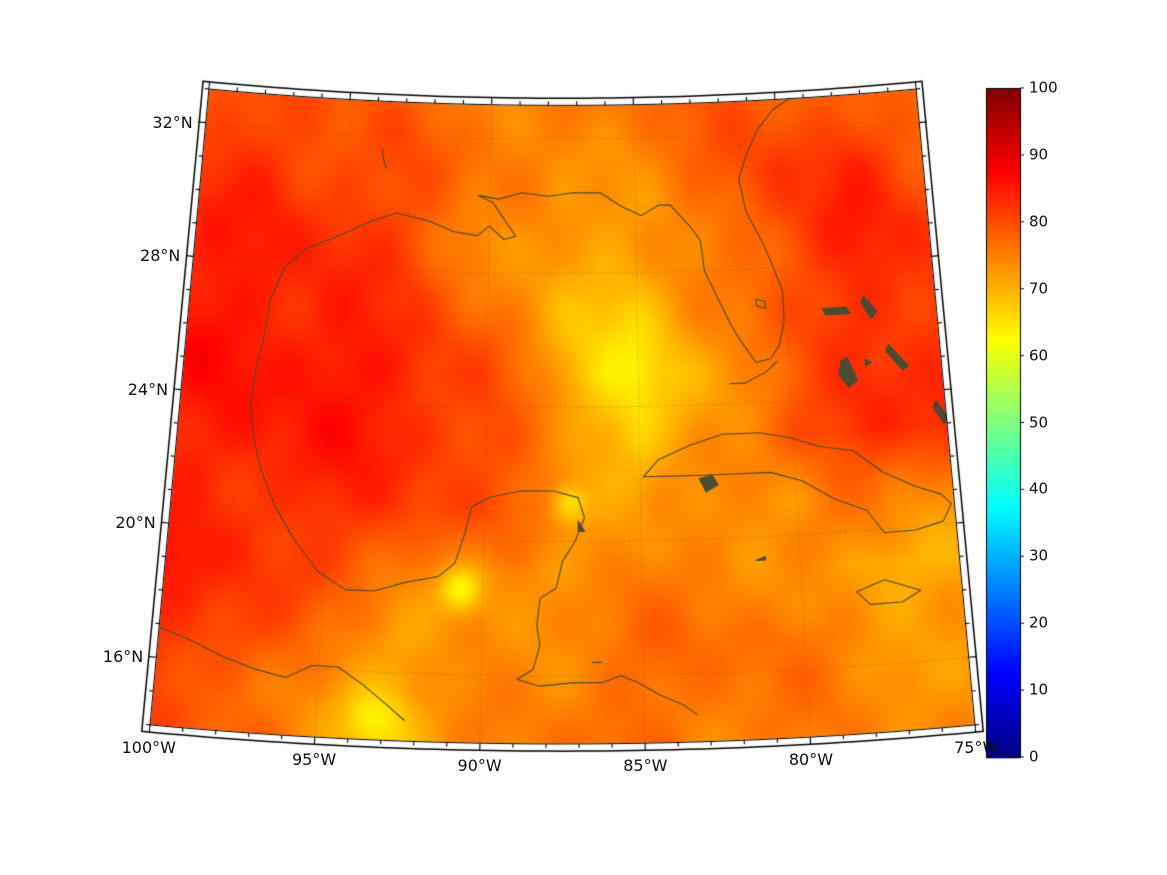 Image resolution: width=1167 pixels, height=875 pixels. I want to click on y-tick-label: 24°N, so click(148, 389).